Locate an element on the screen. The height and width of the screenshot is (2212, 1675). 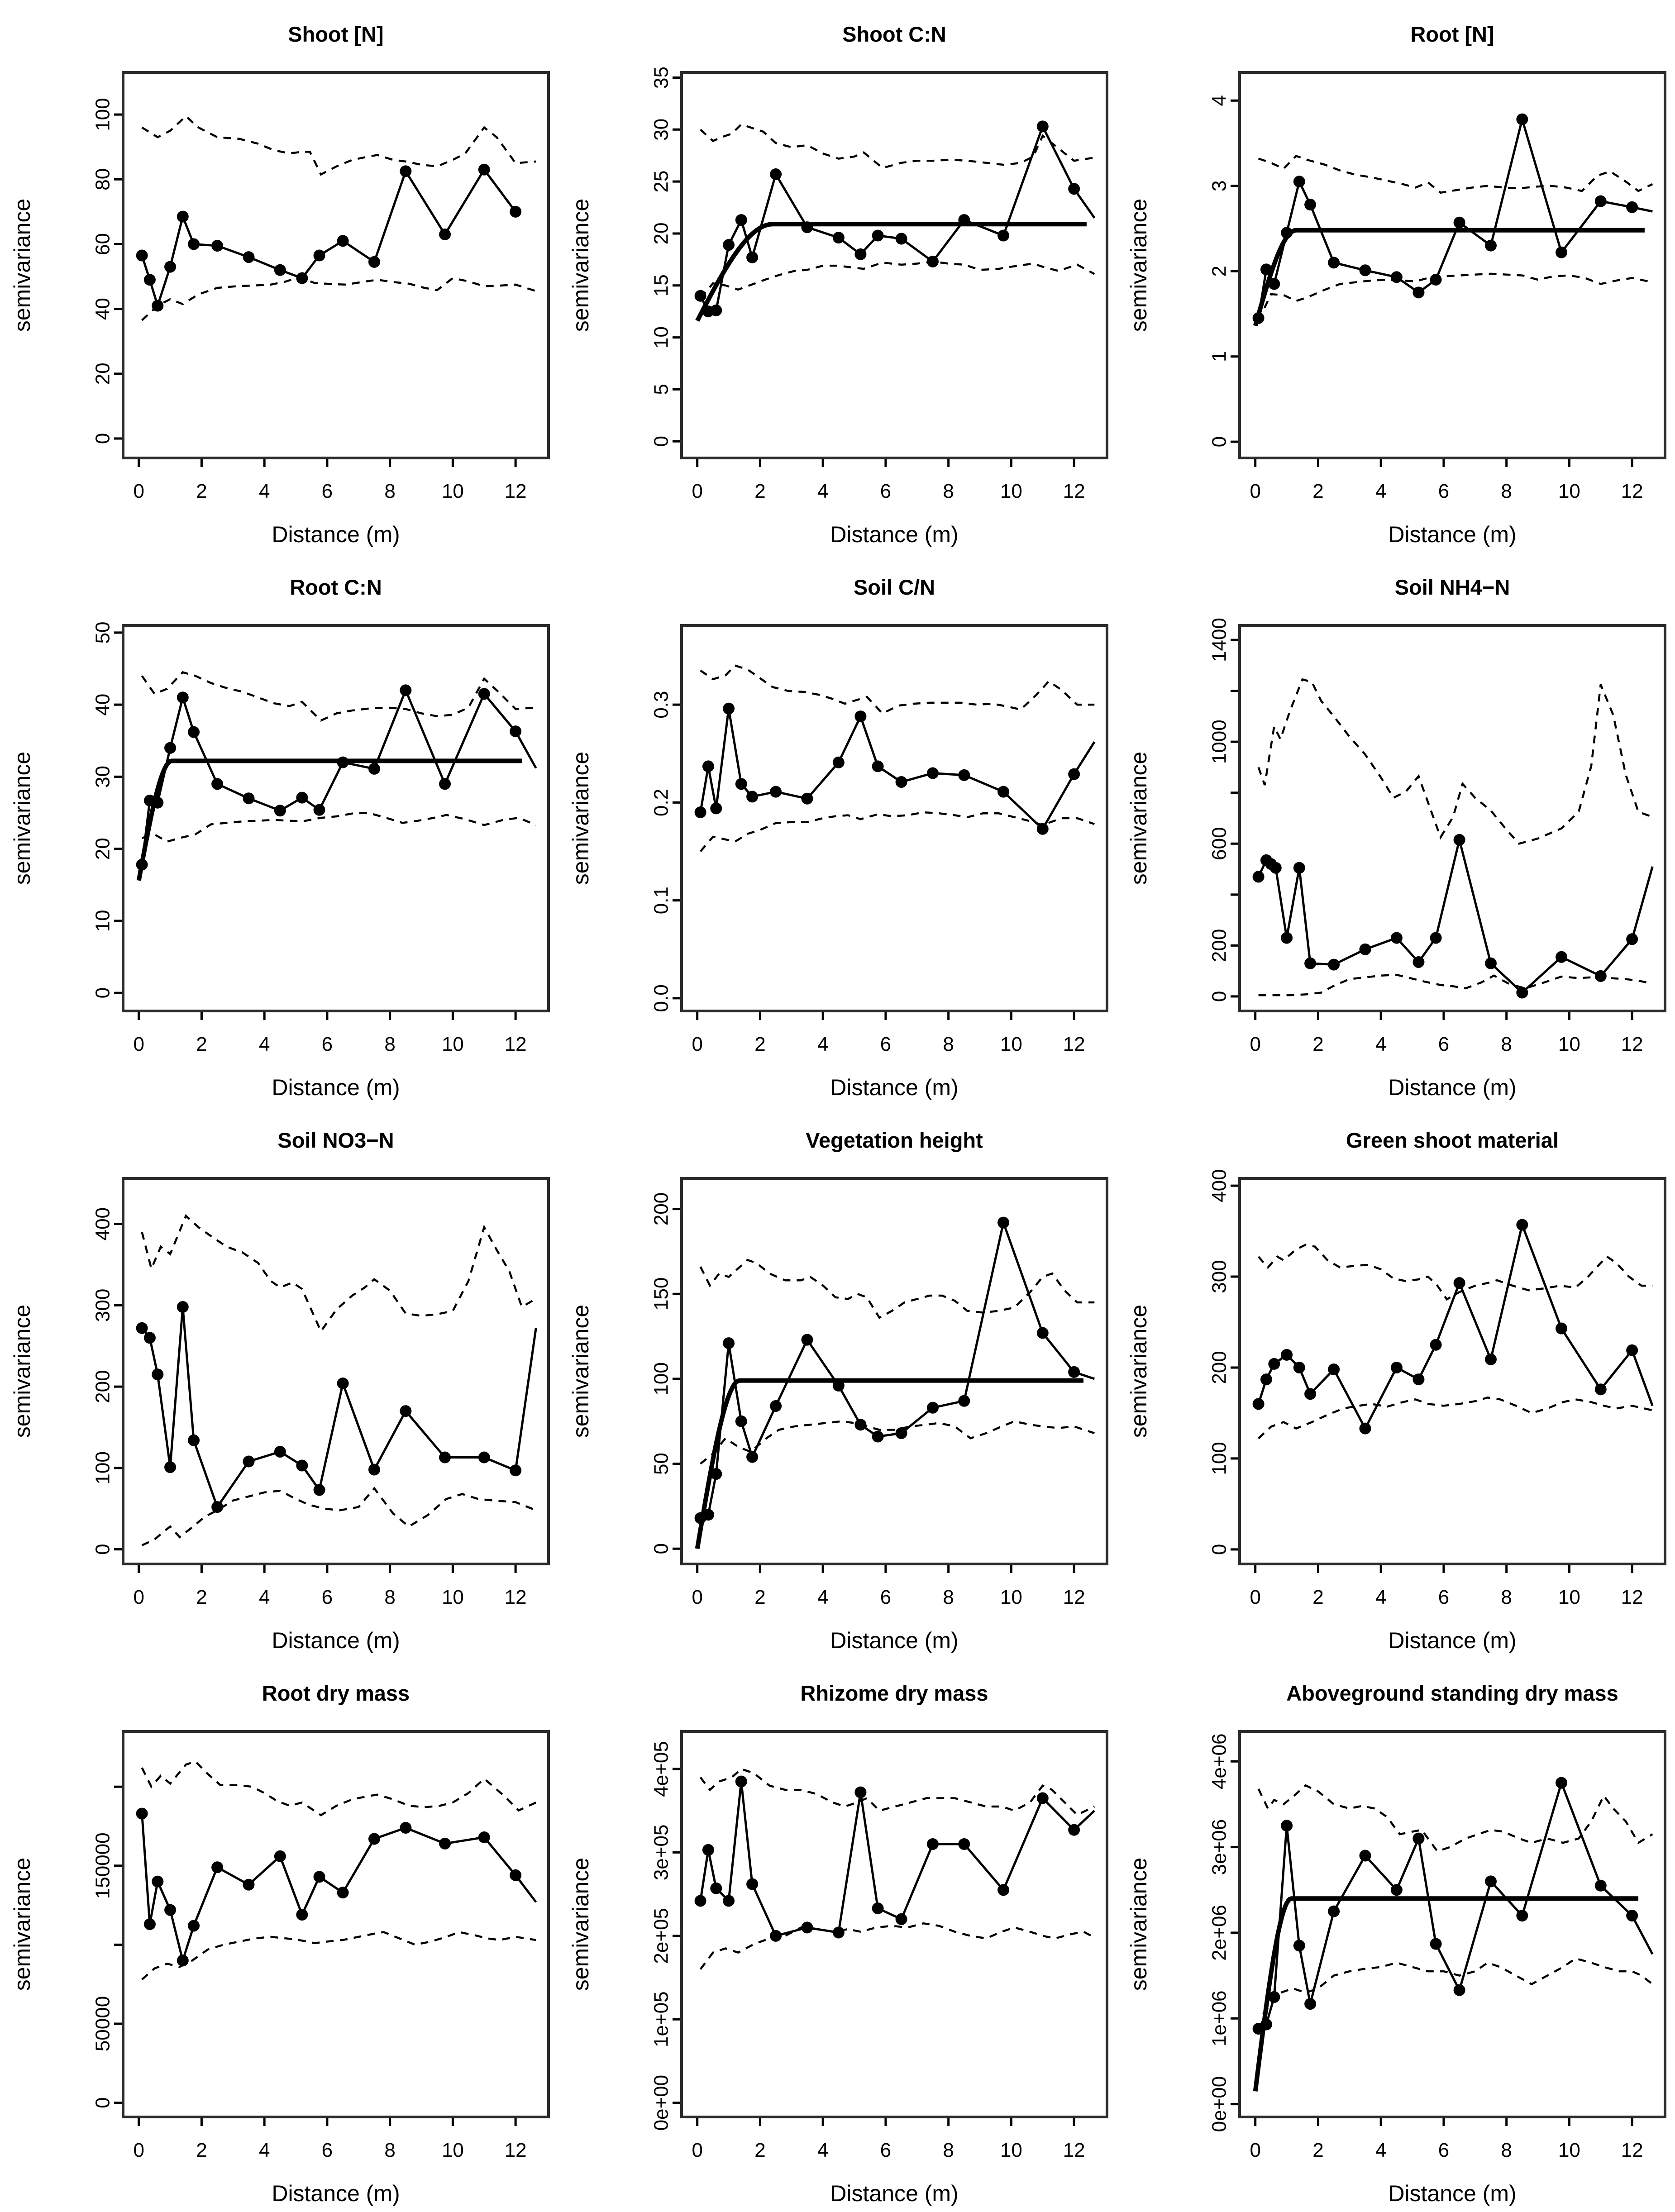
panel-title: Root C:N is located at coordinates (336, 587).